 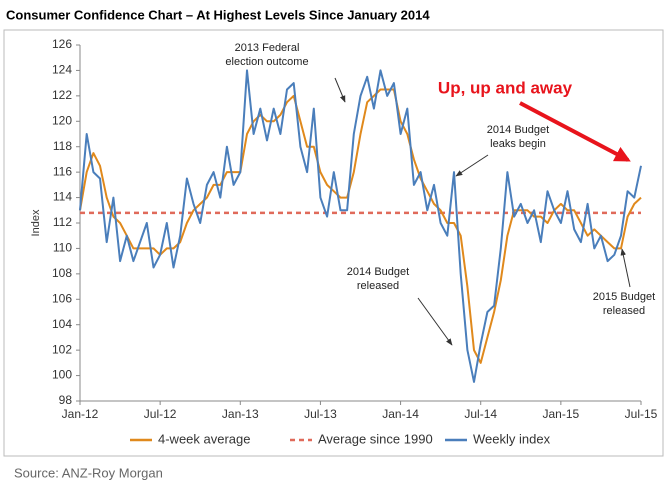 What do you see at coordinates (512, 438) in the screenshot?
I see `legend-label: Weekly index` at bounding box center [512, 438].